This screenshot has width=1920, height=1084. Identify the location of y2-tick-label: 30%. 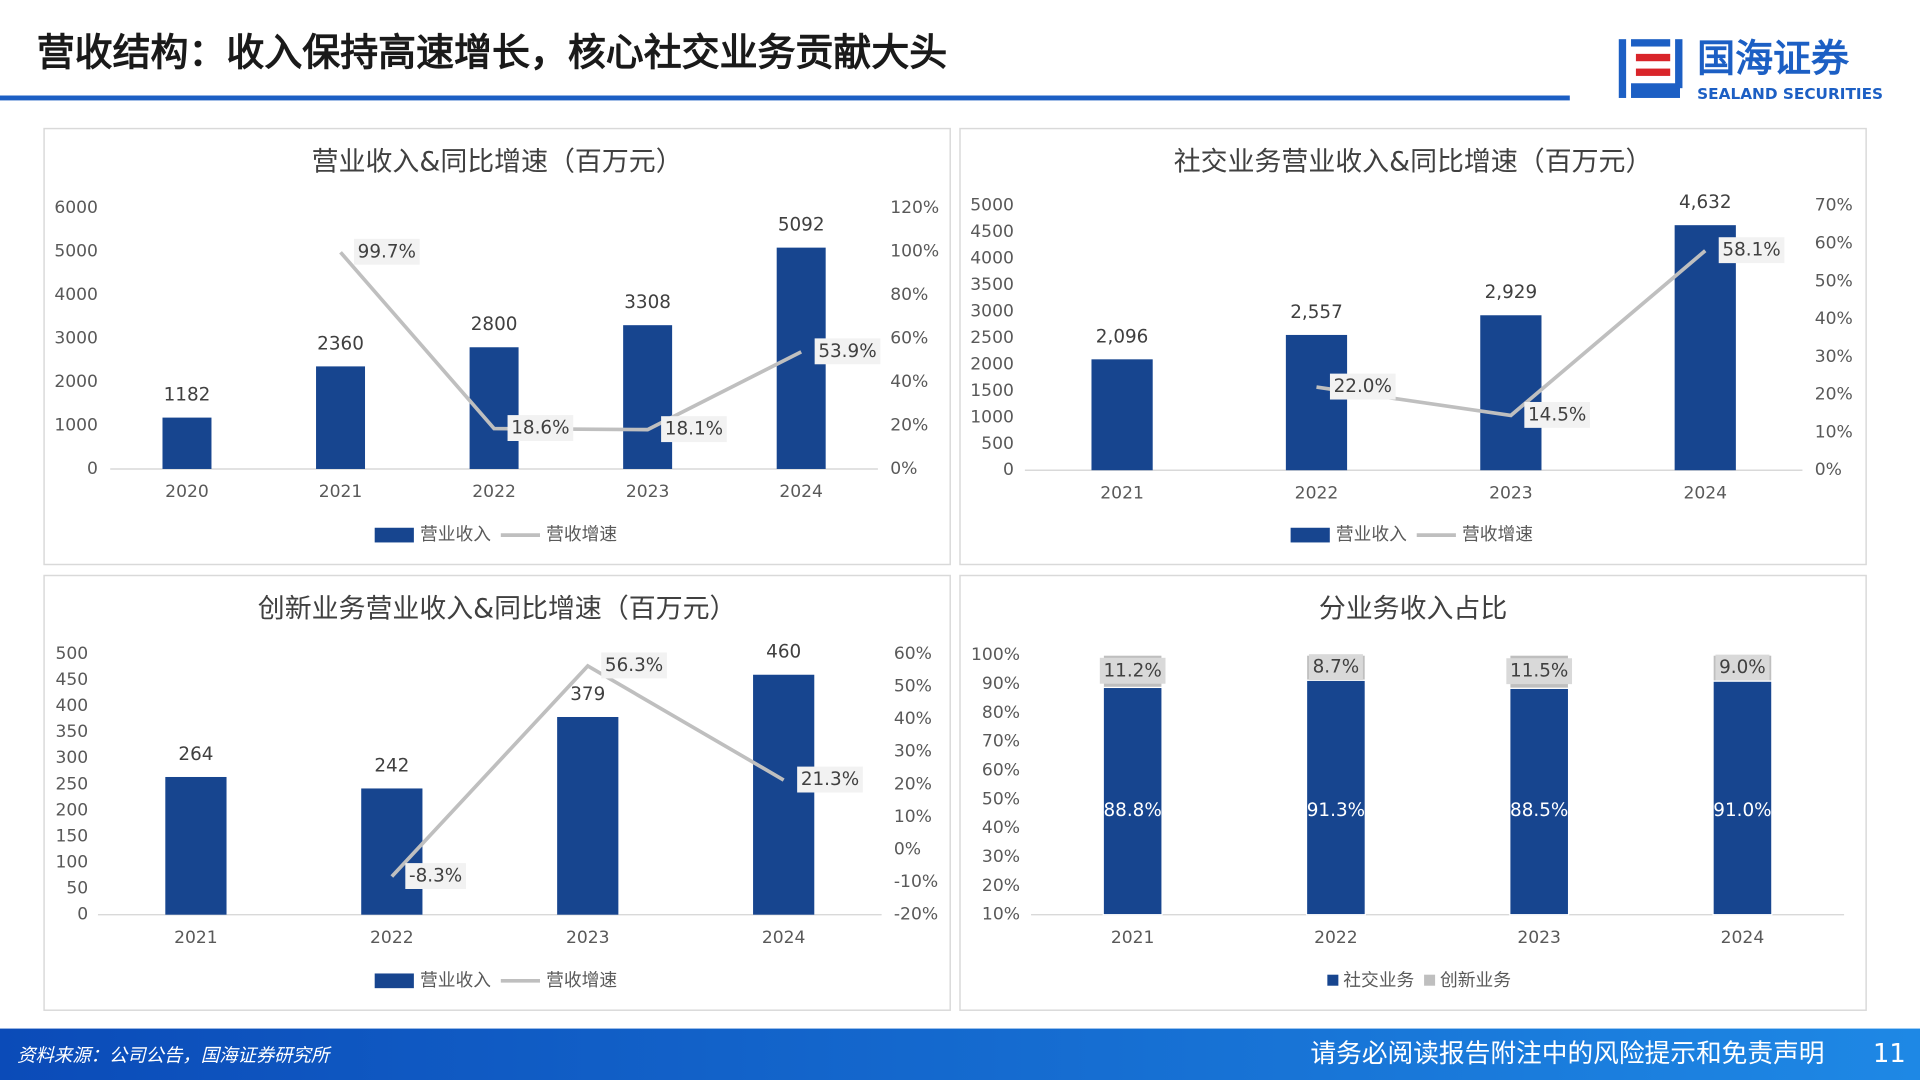
(1834, 357).